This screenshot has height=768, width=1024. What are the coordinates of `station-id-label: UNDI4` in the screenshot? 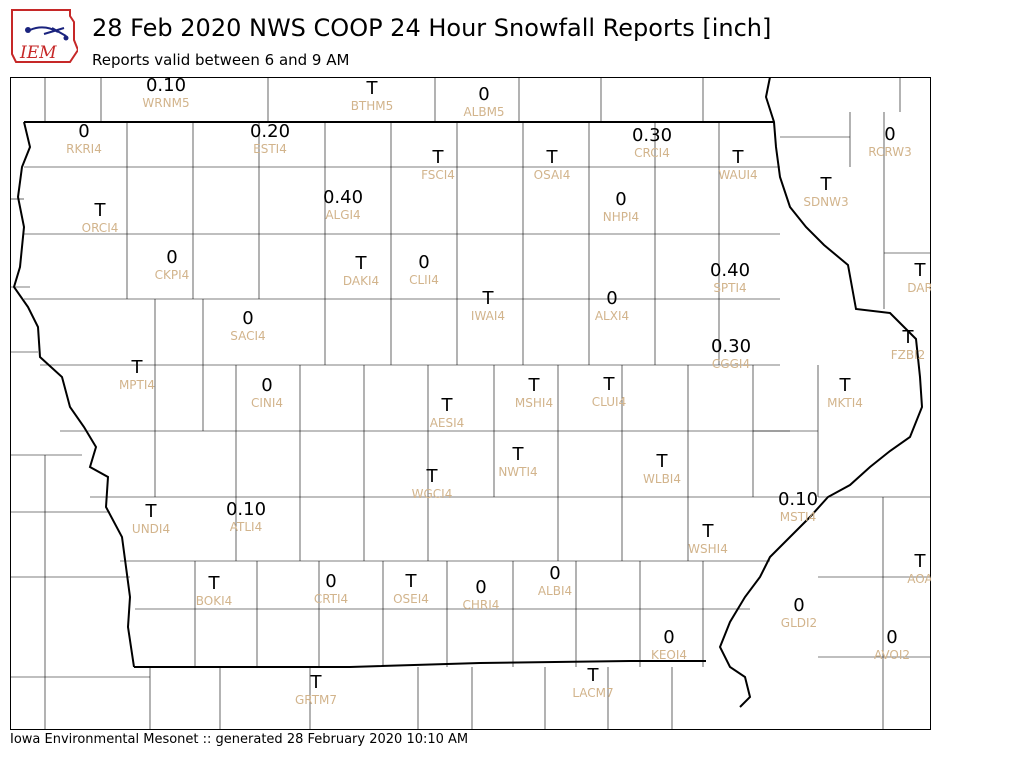 It's located at (151, 529).